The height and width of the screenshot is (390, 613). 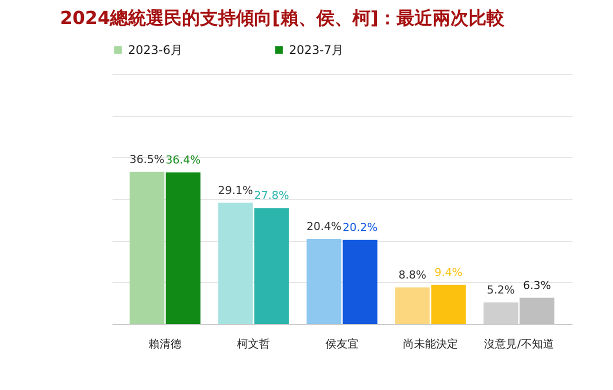 I want to click on x-tick-label: 尚未能決定, so click(x=430, y=344).